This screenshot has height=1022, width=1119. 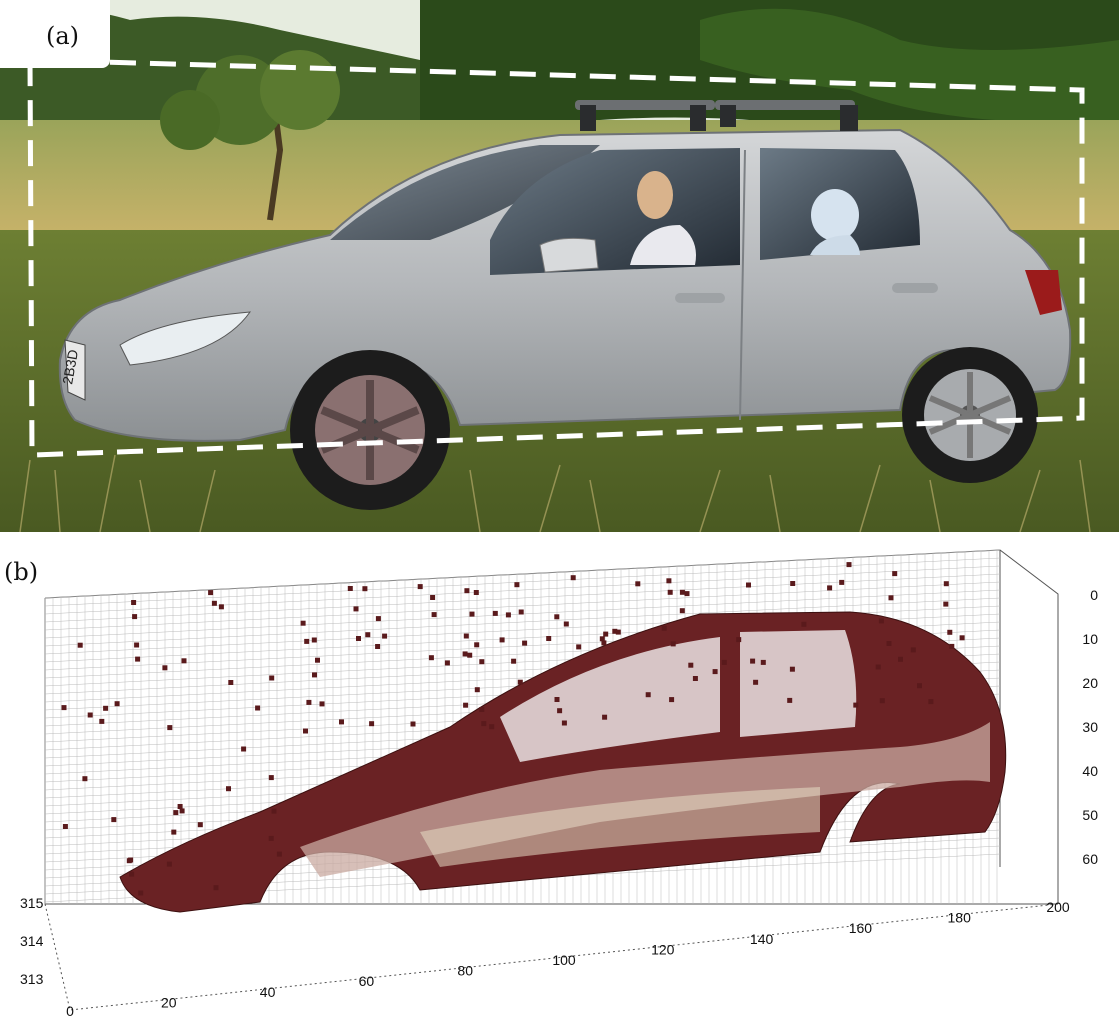 What do you see at coordinates (835, 222) in the screenshot?
I see `mannequin-passenger` at bounding box center [835, 222].